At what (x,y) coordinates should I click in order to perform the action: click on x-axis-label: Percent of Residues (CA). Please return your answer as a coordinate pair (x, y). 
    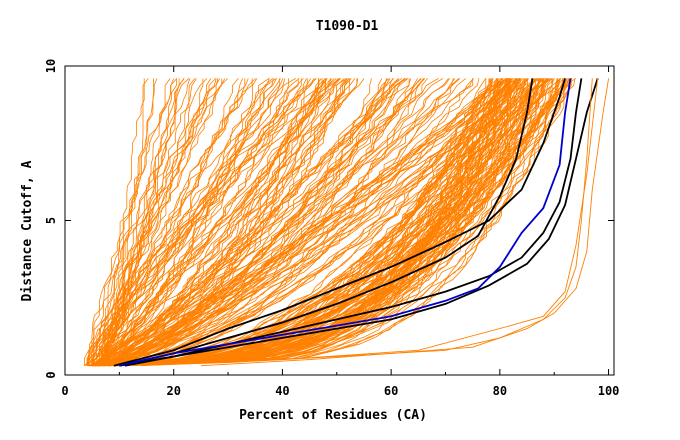
    Looking at the image, I should click on (333, 415).